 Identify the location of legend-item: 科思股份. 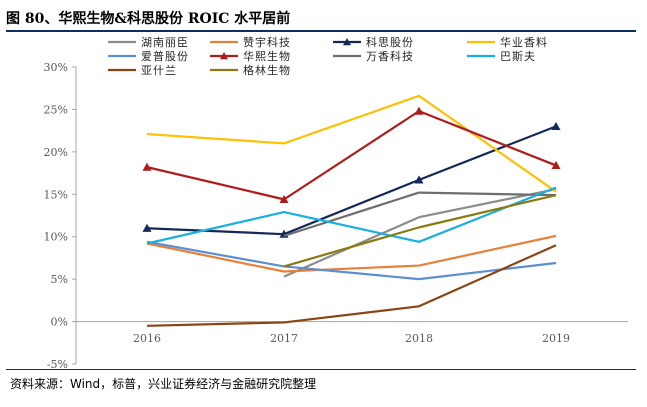
(373, 42).